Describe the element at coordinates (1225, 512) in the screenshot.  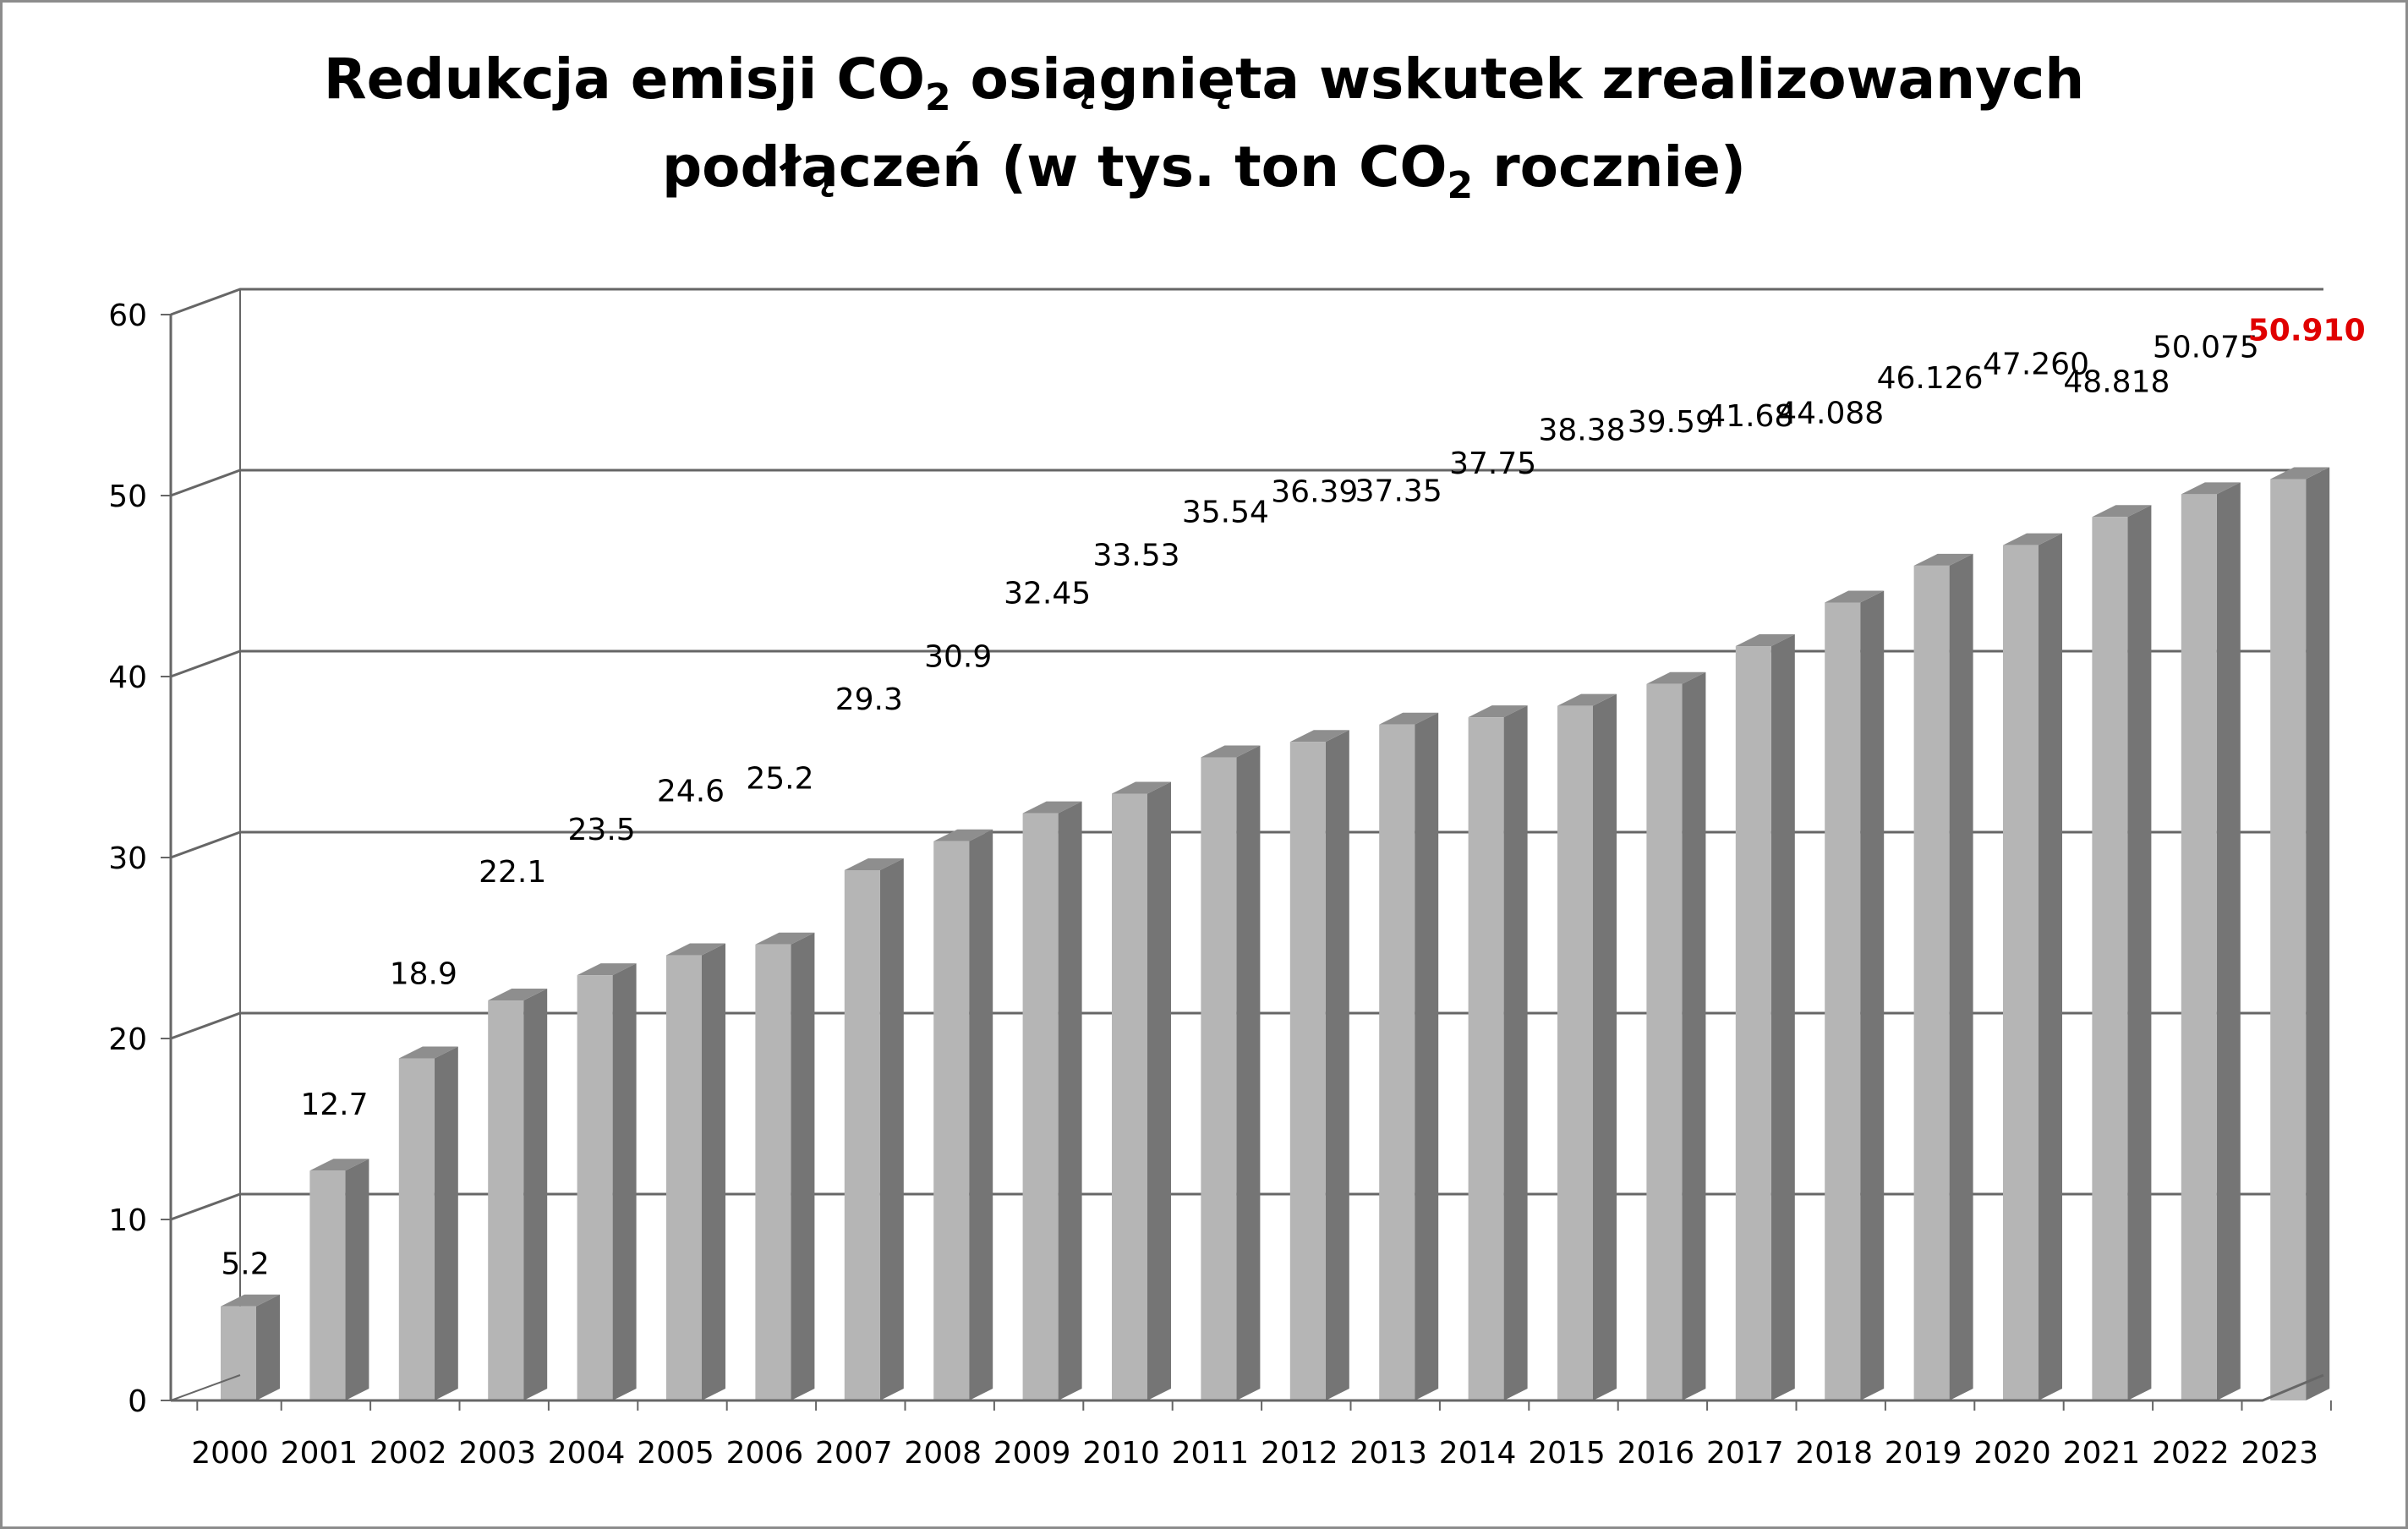
I see `data-label: 35.54` at that location.